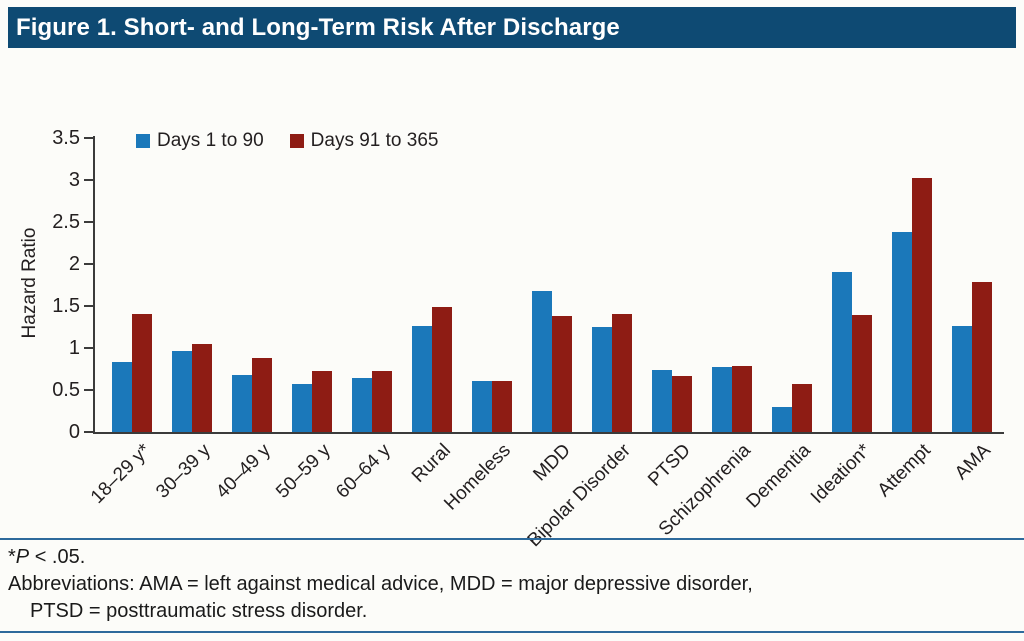 The height and width of the screenshot is (641, 1024). I want to click on x-axis-line, so click(548, 433).